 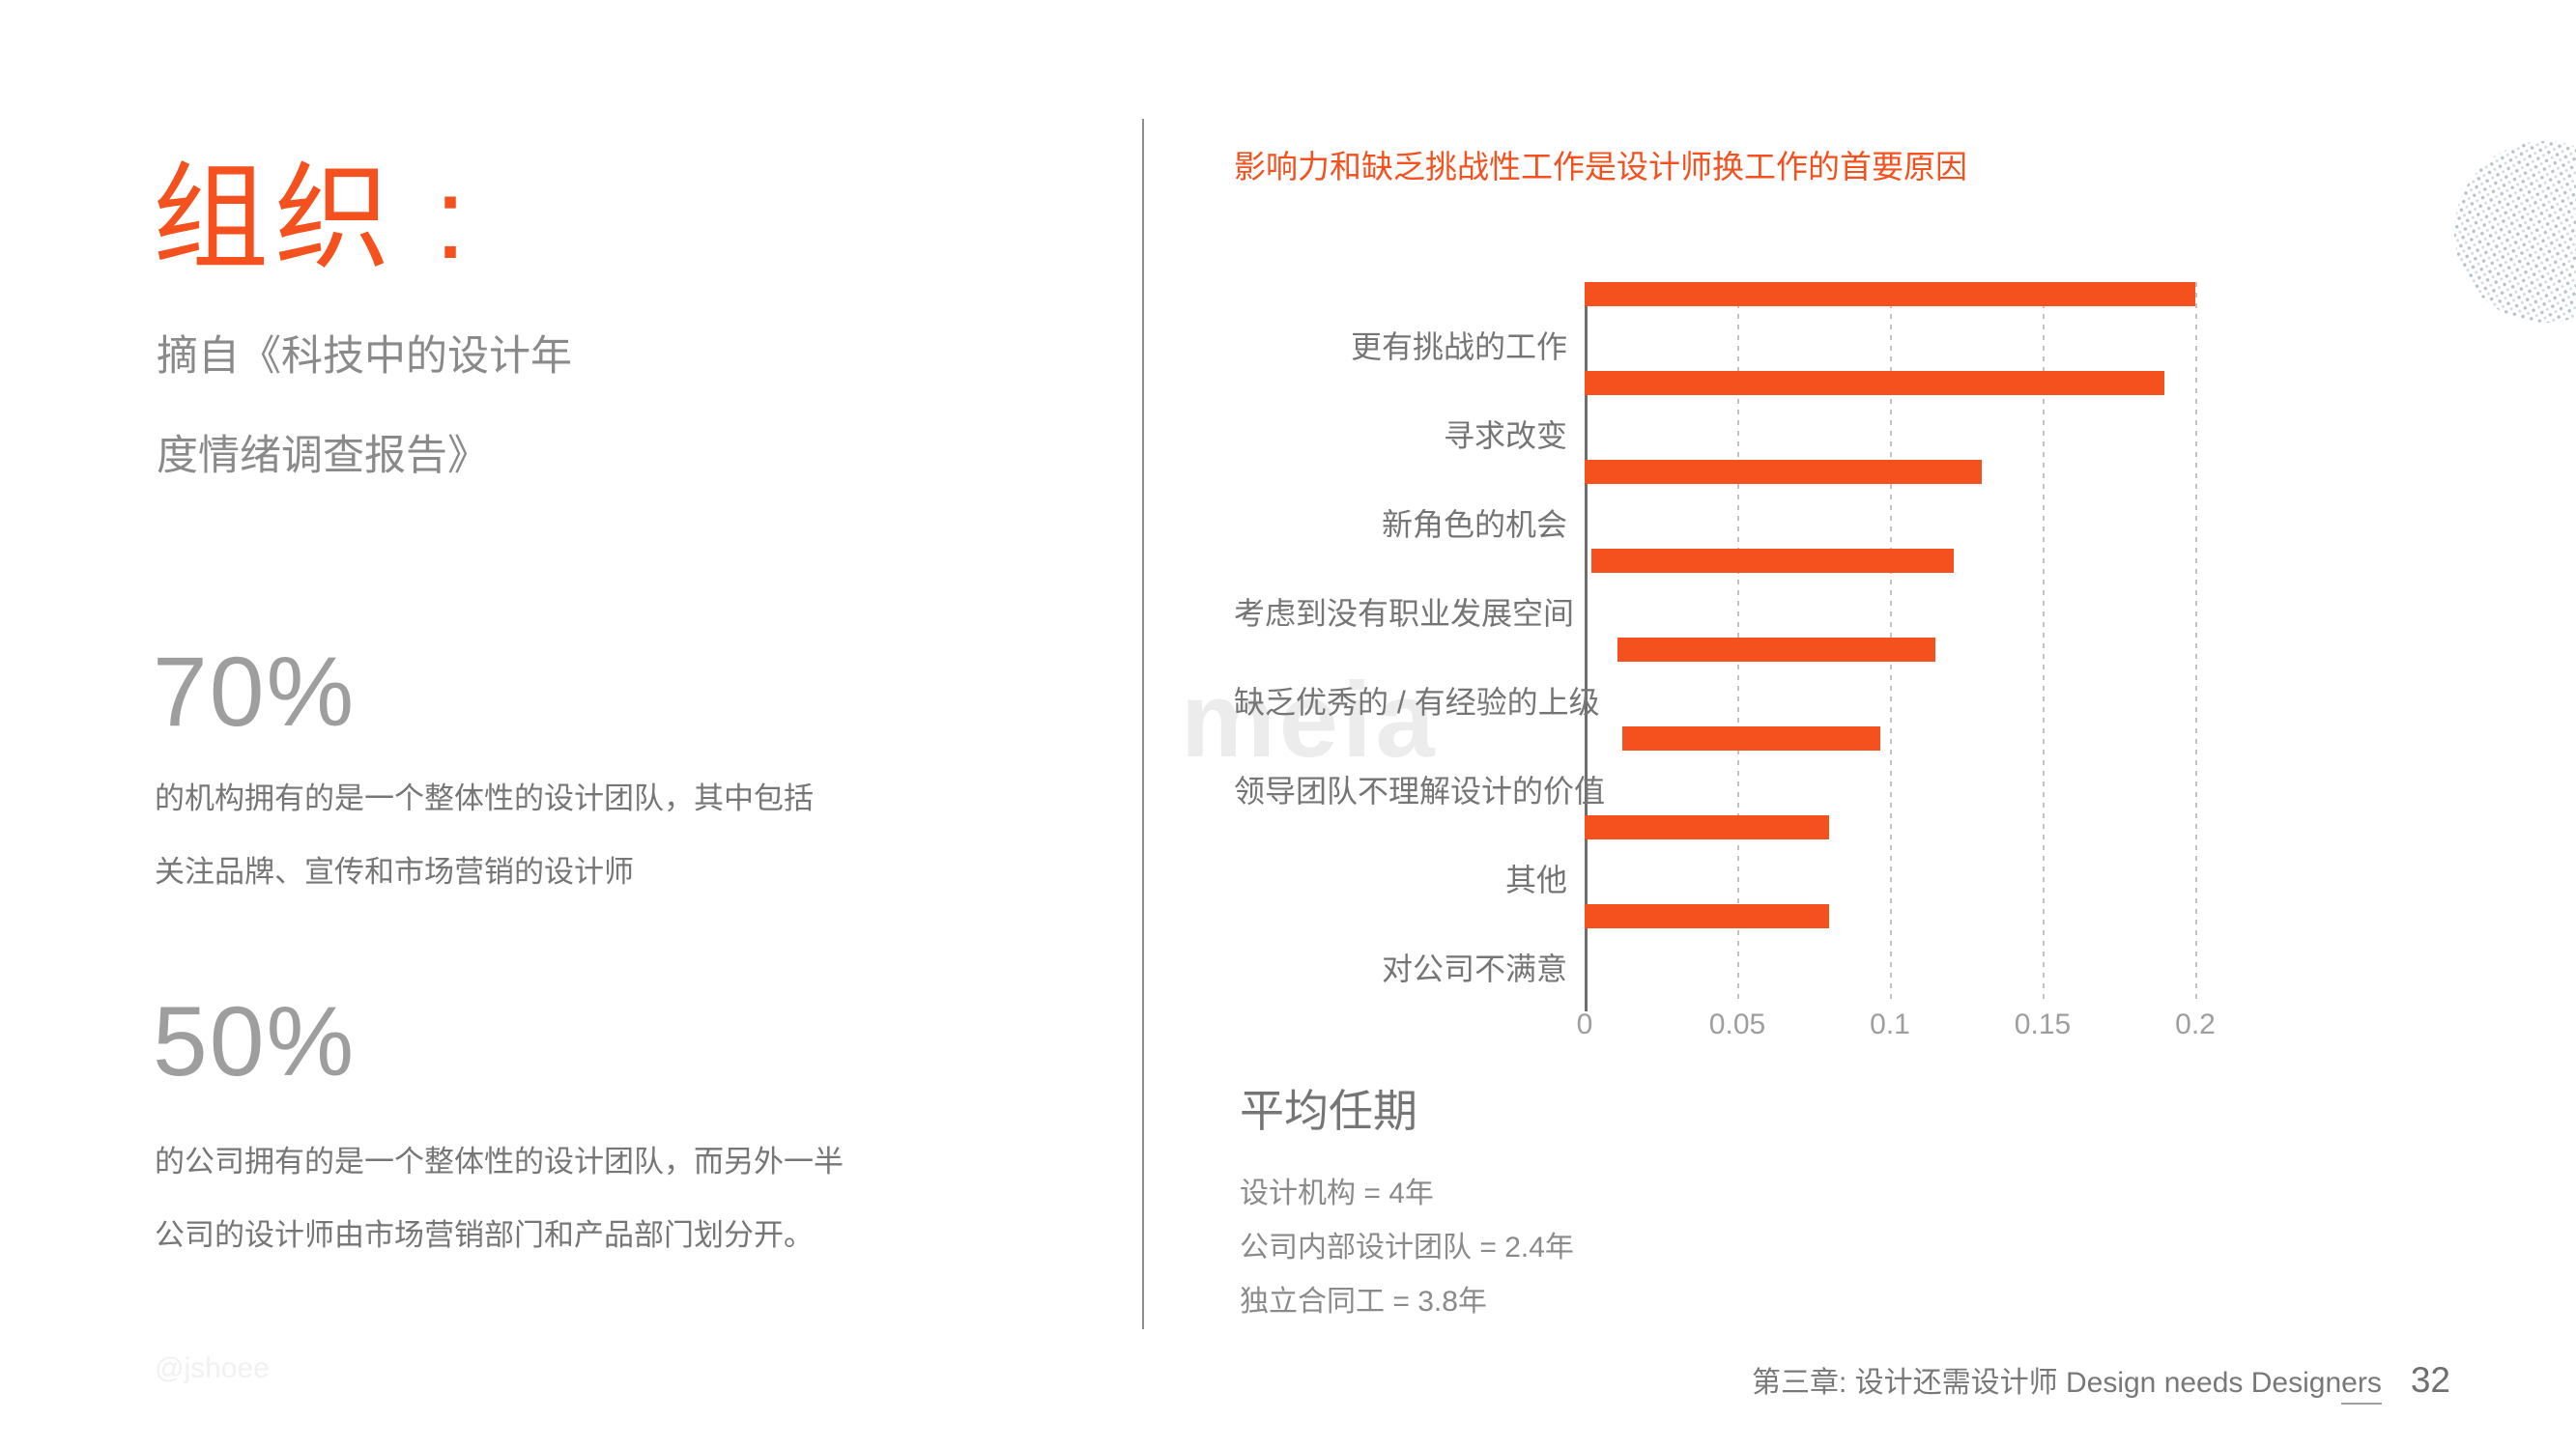 What do you see at coordinates (1737, 1024) in the screenshot?
I see `x-tick-label: 0.05` at bounding box center [1737, 1024].